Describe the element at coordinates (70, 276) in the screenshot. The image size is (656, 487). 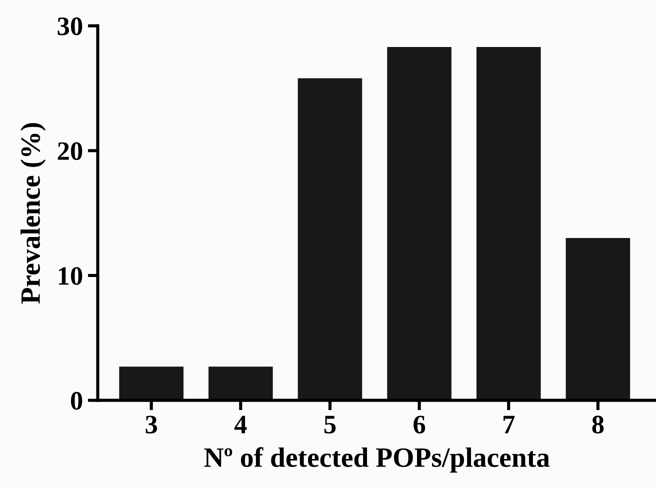
I see `y-tick-label: 10` at that location.